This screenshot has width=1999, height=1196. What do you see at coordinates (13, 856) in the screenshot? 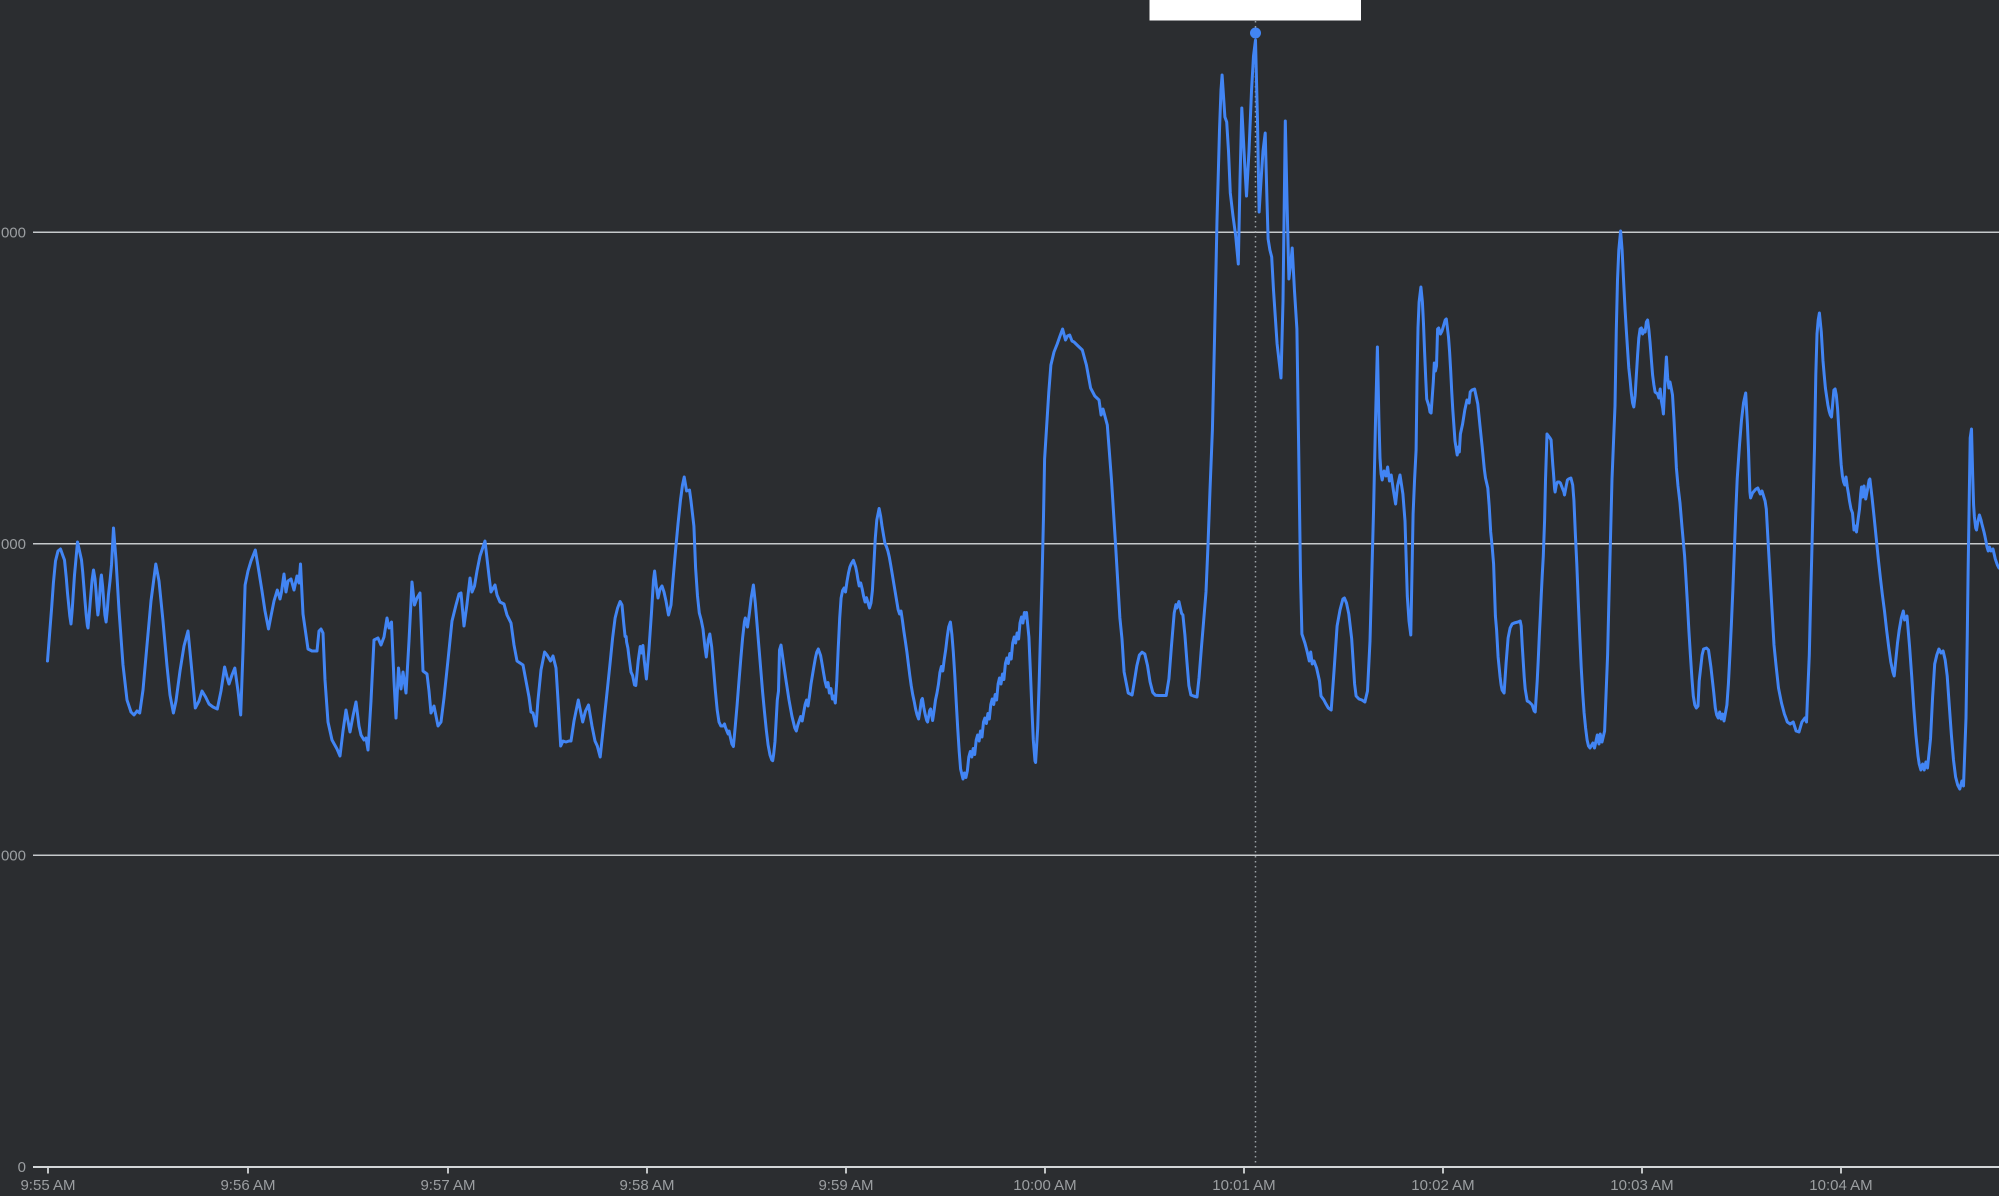
I see `svg-text: 5,000` at bounding box center [13, 856].